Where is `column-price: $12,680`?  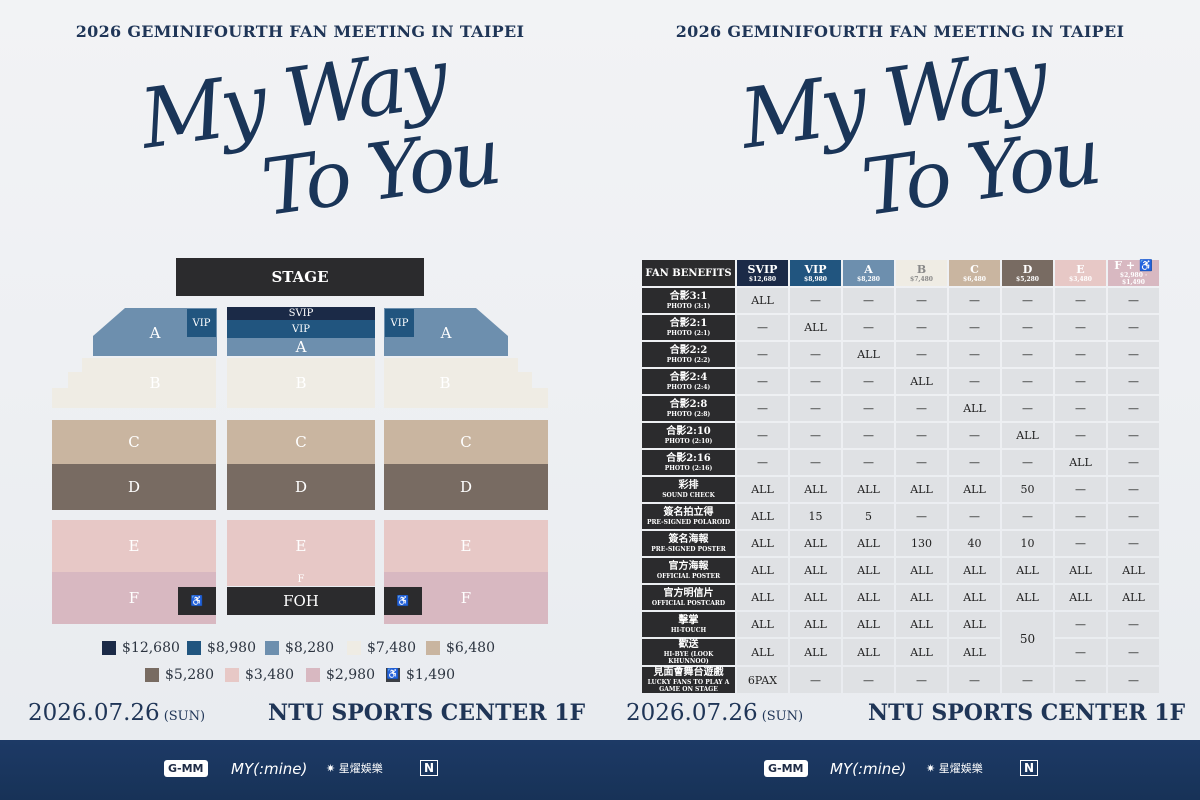
column-price: $12,680 is located at coordinates (762, 279).